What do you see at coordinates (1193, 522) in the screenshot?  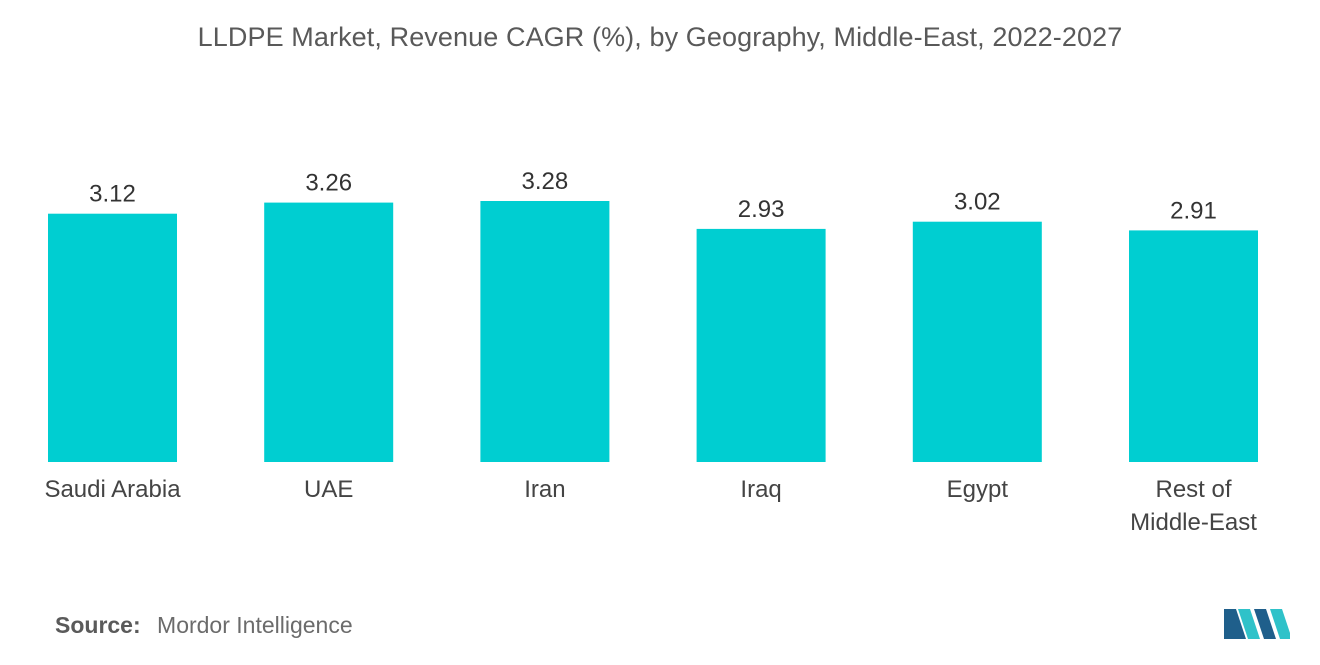 I see `category-label-5-line-1: Middle-East` at bounding box center [1193, 522].